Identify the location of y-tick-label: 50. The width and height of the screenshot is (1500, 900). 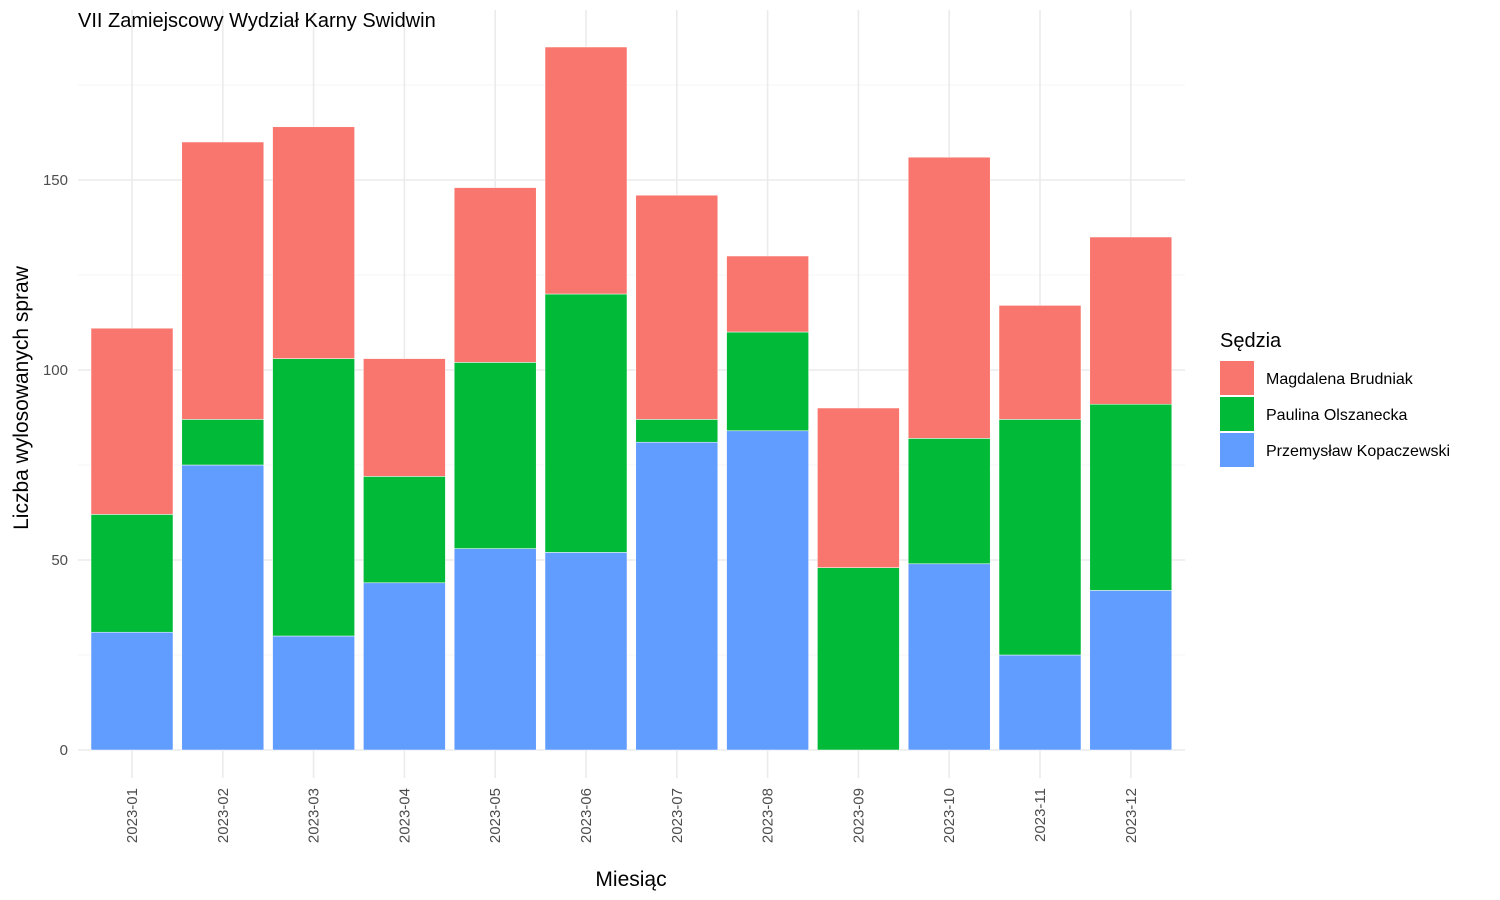
(59, 560).